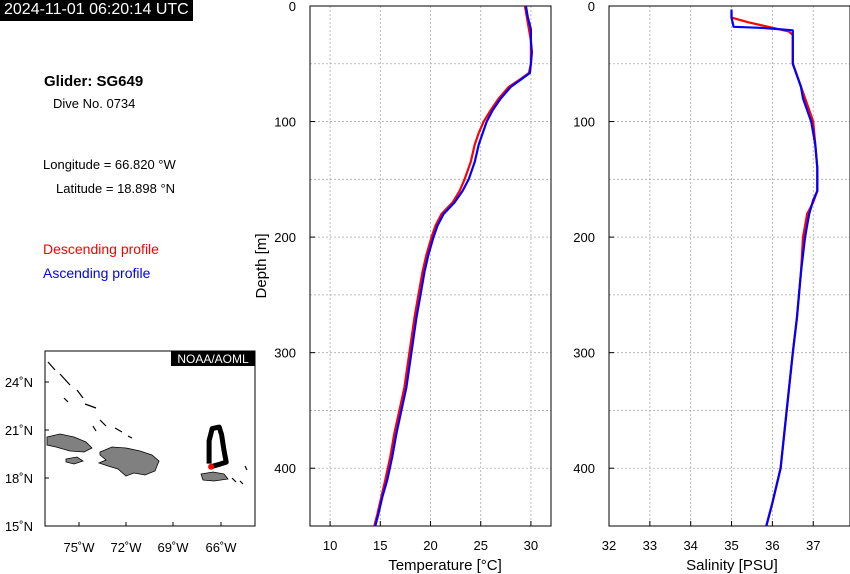 This screenshot has height=574, width=850. What do you see at coordinates (772, 545) in the screenshot?
I see `x-tick-label: 36` at bounding box center [772, 545].